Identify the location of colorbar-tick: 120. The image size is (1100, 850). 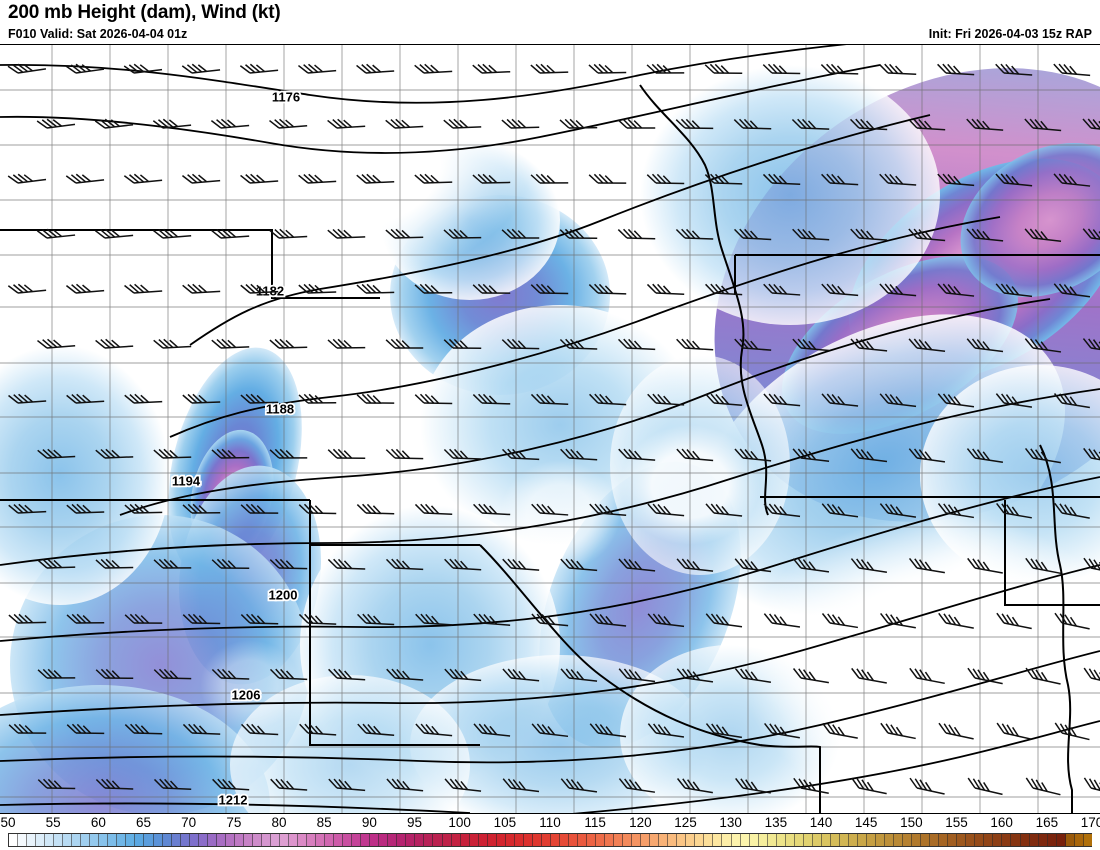
(640, 822).